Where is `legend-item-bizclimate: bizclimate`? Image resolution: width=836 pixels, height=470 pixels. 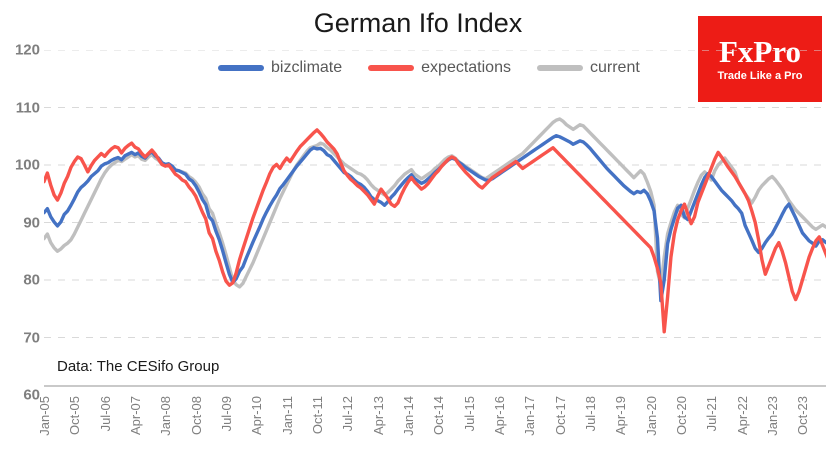
legend-item-bizclimate: bizclimate is located at coordinates (280, 68).